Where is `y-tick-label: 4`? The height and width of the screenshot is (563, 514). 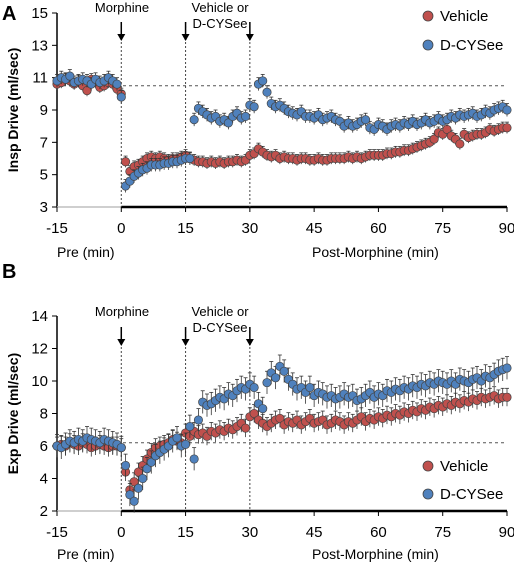 y-tick-label: 4 is located at coordinates (44, 479).